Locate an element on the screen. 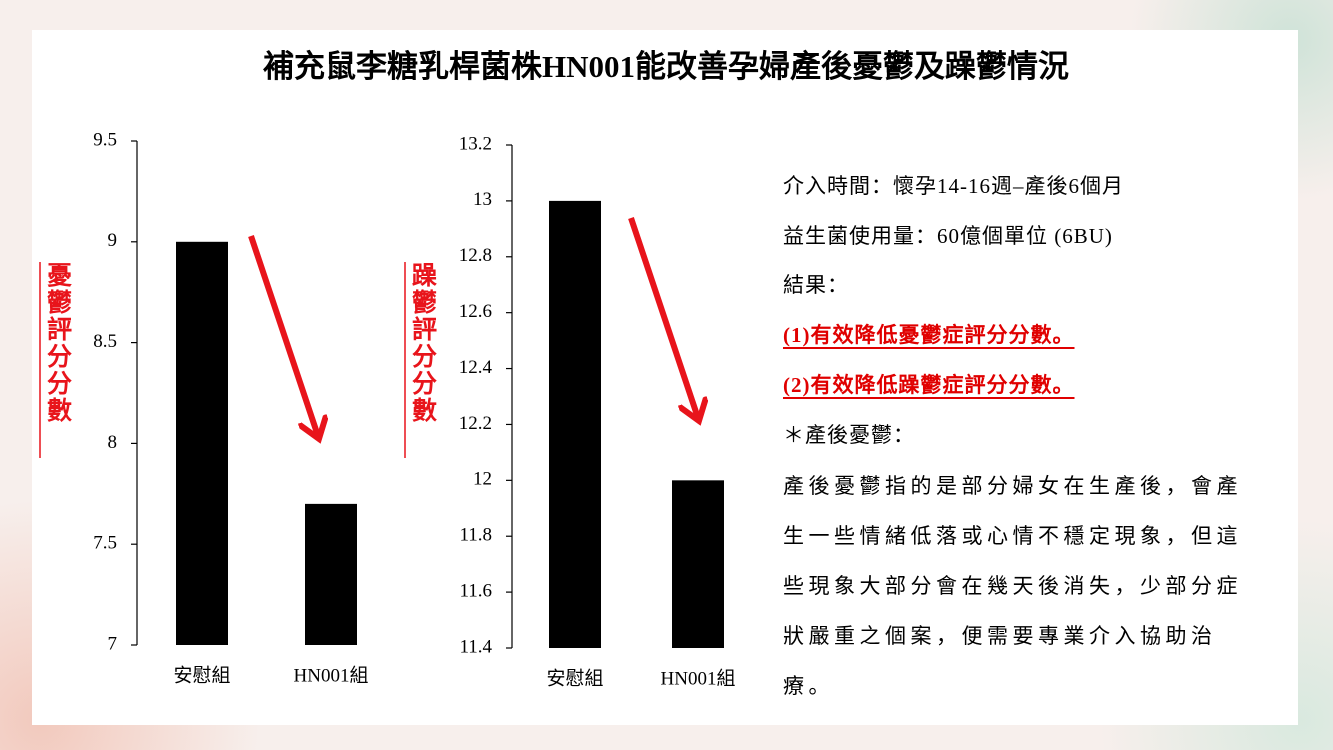 The width and height of the screenshot is (1333, 750). note-line: 產後憂鬱指的是部分婦女在生產後，會產 is located at coordinates (1012, 485).